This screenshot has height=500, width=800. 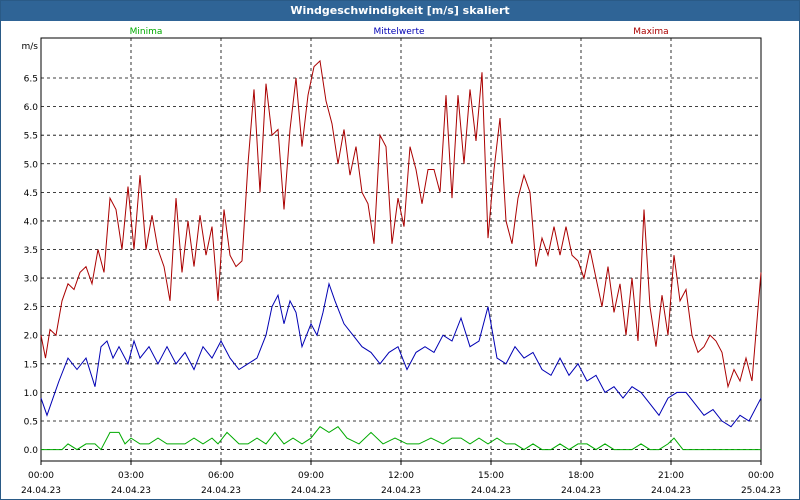 I want to click on x-tick-time: 03:00, so click(x=131, y=476).